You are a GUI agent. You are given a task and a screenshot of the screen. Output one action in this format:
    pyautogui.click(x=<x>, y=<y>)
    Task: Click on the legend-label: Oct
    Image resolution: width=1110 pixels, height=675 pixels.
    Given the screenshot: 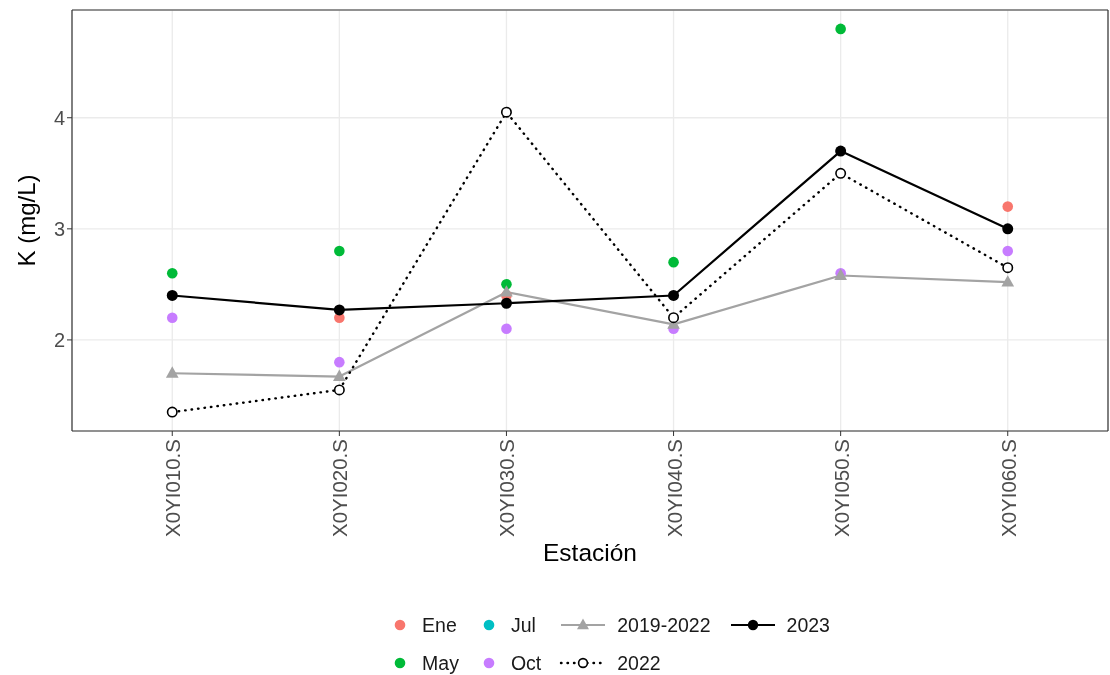 What is the action you would take?
    pyautogui.click(x=526, y=663)
    